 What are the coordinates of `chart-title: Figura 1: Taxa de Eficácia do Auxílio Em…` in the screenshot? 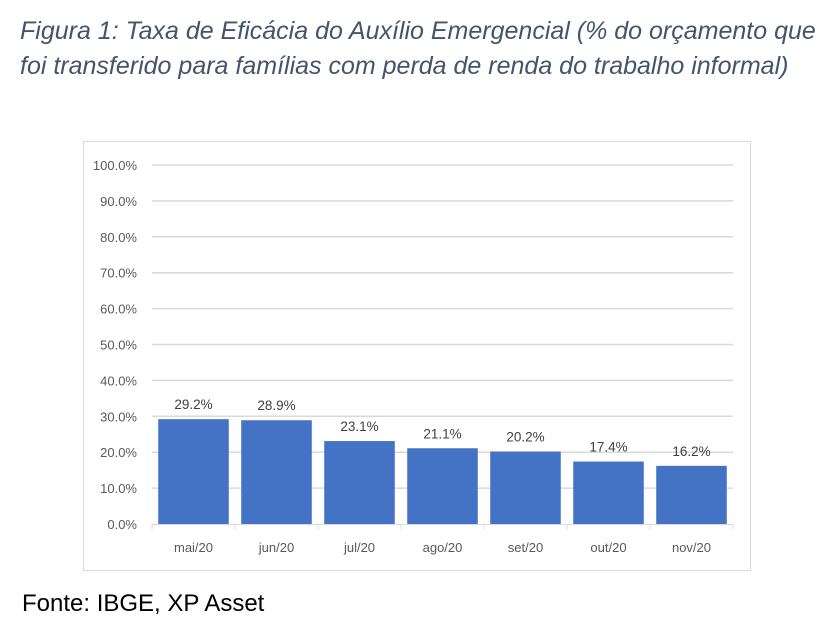 It's located at (418, 48).